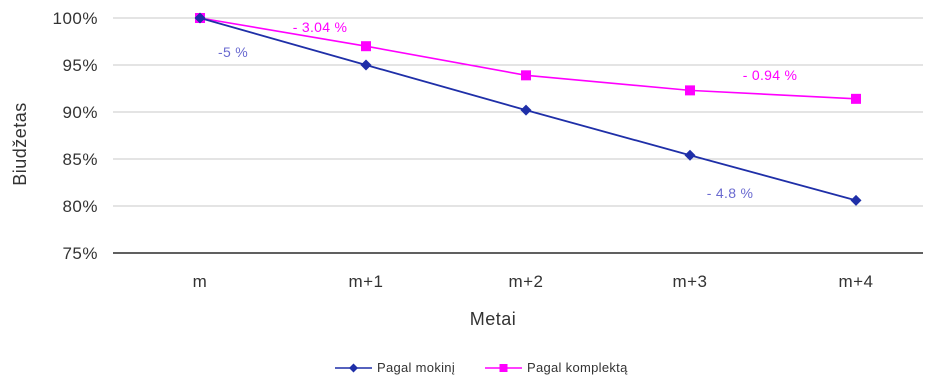  What do you see at coordinates (233, 52) in the screenshot?
I see `annotation-label: -5 %` at bounding box center [233, 52].